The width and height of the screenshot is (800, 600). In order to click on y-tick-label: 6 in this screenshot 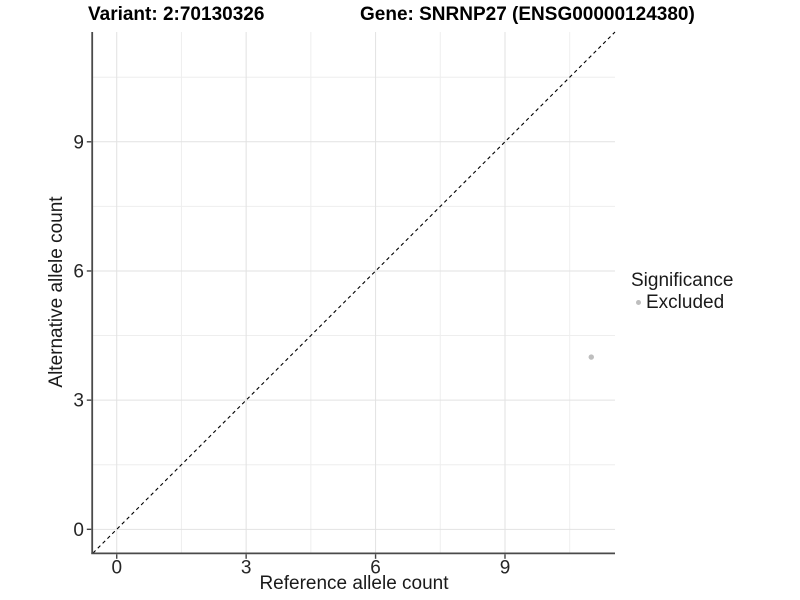, I will do `click(78, 271)`.